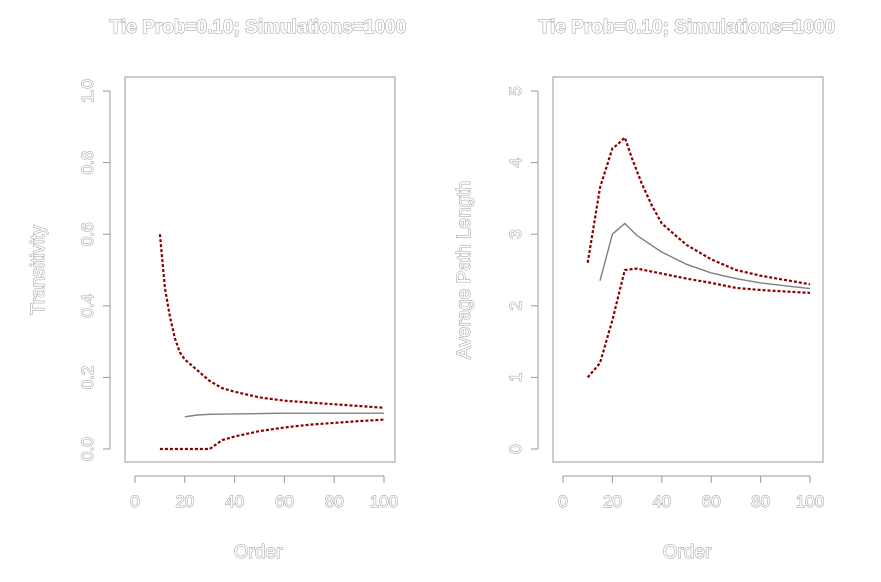 The image size is (881, 582). What do you see at coordinates (258, 552) in the screenshot?
I see `transitivity-x-axis-label: Order` at bounding box center [258, 552].